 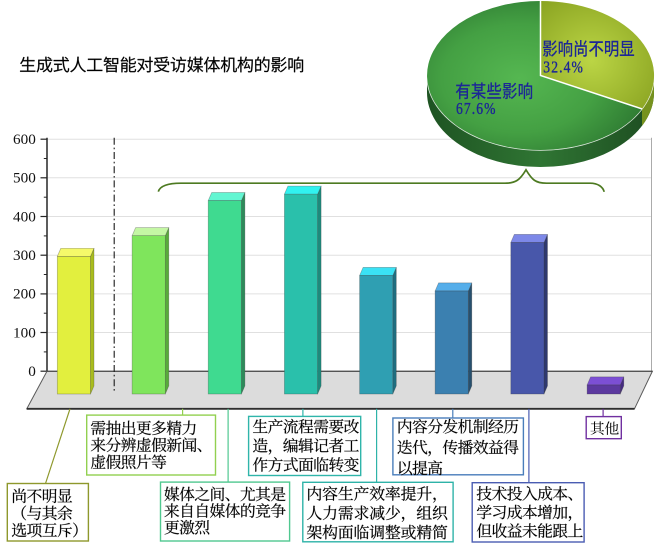 What do you see at coordinates (24, 294) in the screenshot?
I see `svg-text: 200` at bounding box center [24, 294].